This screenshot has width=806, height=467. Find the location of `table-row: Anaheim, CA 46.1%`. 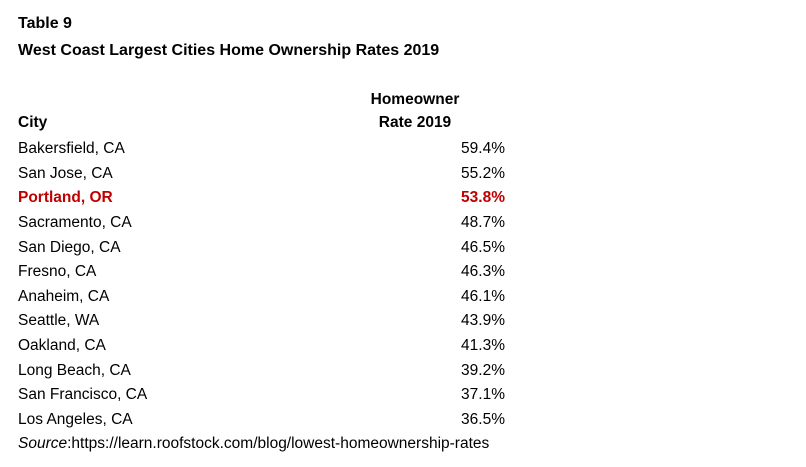

table-row: Anaheim, CA 46.1% is located at coordinates (261, 297).